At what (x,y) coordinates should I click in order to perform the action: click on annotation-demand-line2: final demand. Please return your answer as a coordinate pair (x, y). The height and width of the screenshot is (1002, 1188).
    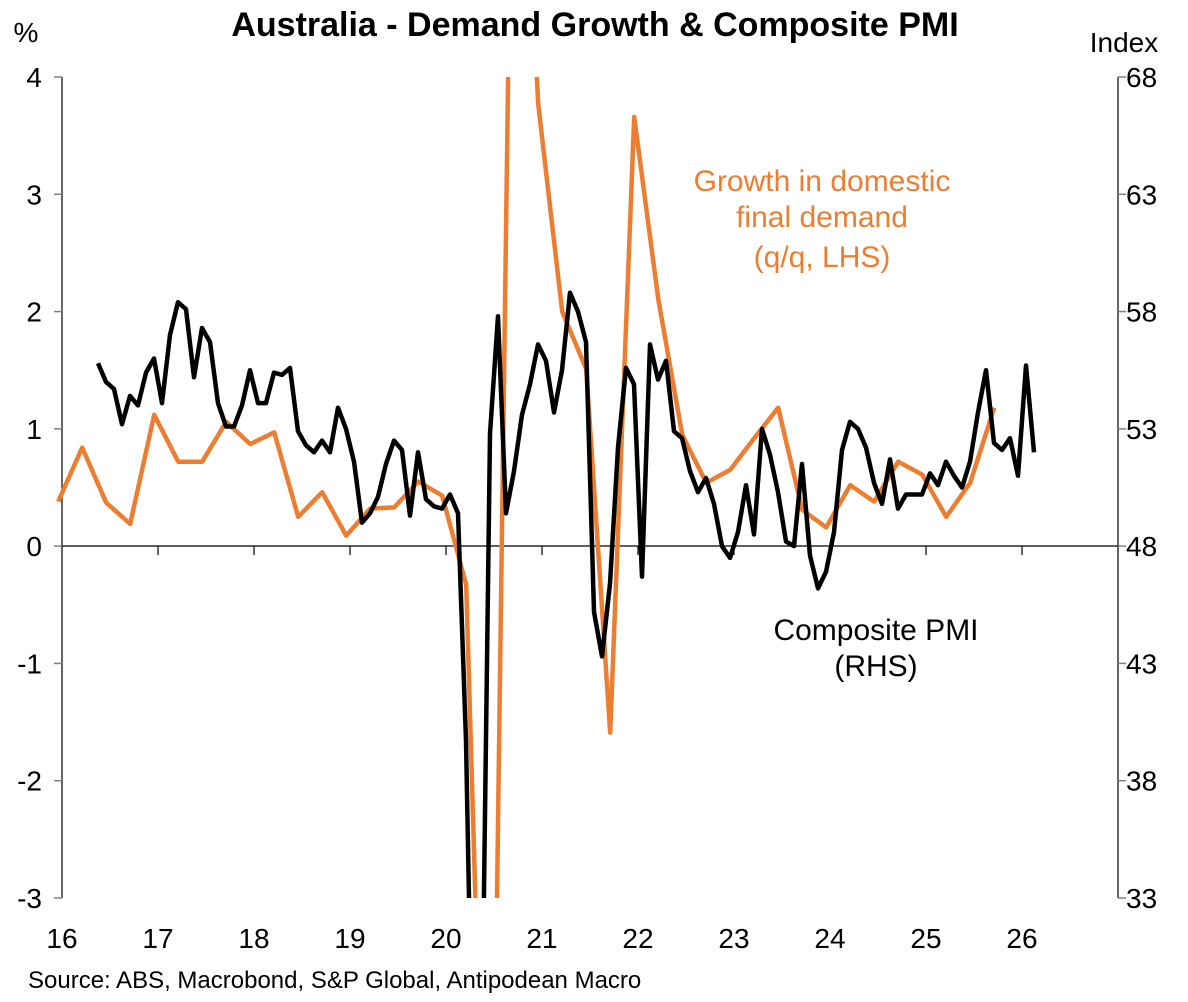
    Looking at the image, I should click on (822, 217).